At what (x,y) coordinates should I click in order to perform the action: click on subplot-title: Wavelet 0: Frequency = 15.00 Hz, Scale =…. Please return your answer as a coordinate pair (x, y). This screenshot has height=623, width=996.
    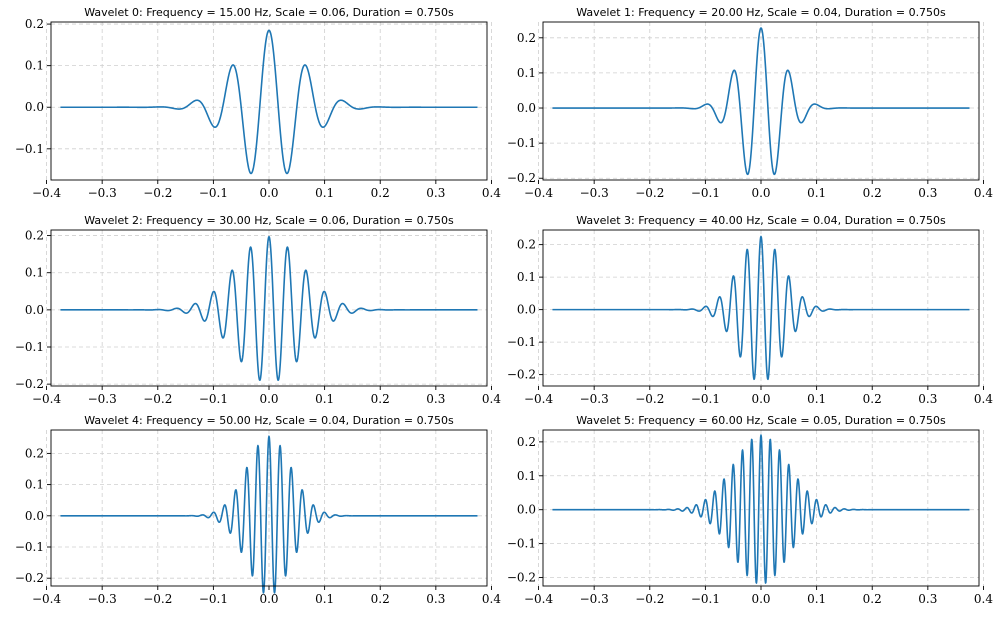
    Looking at the image, I should click on (269, 12).